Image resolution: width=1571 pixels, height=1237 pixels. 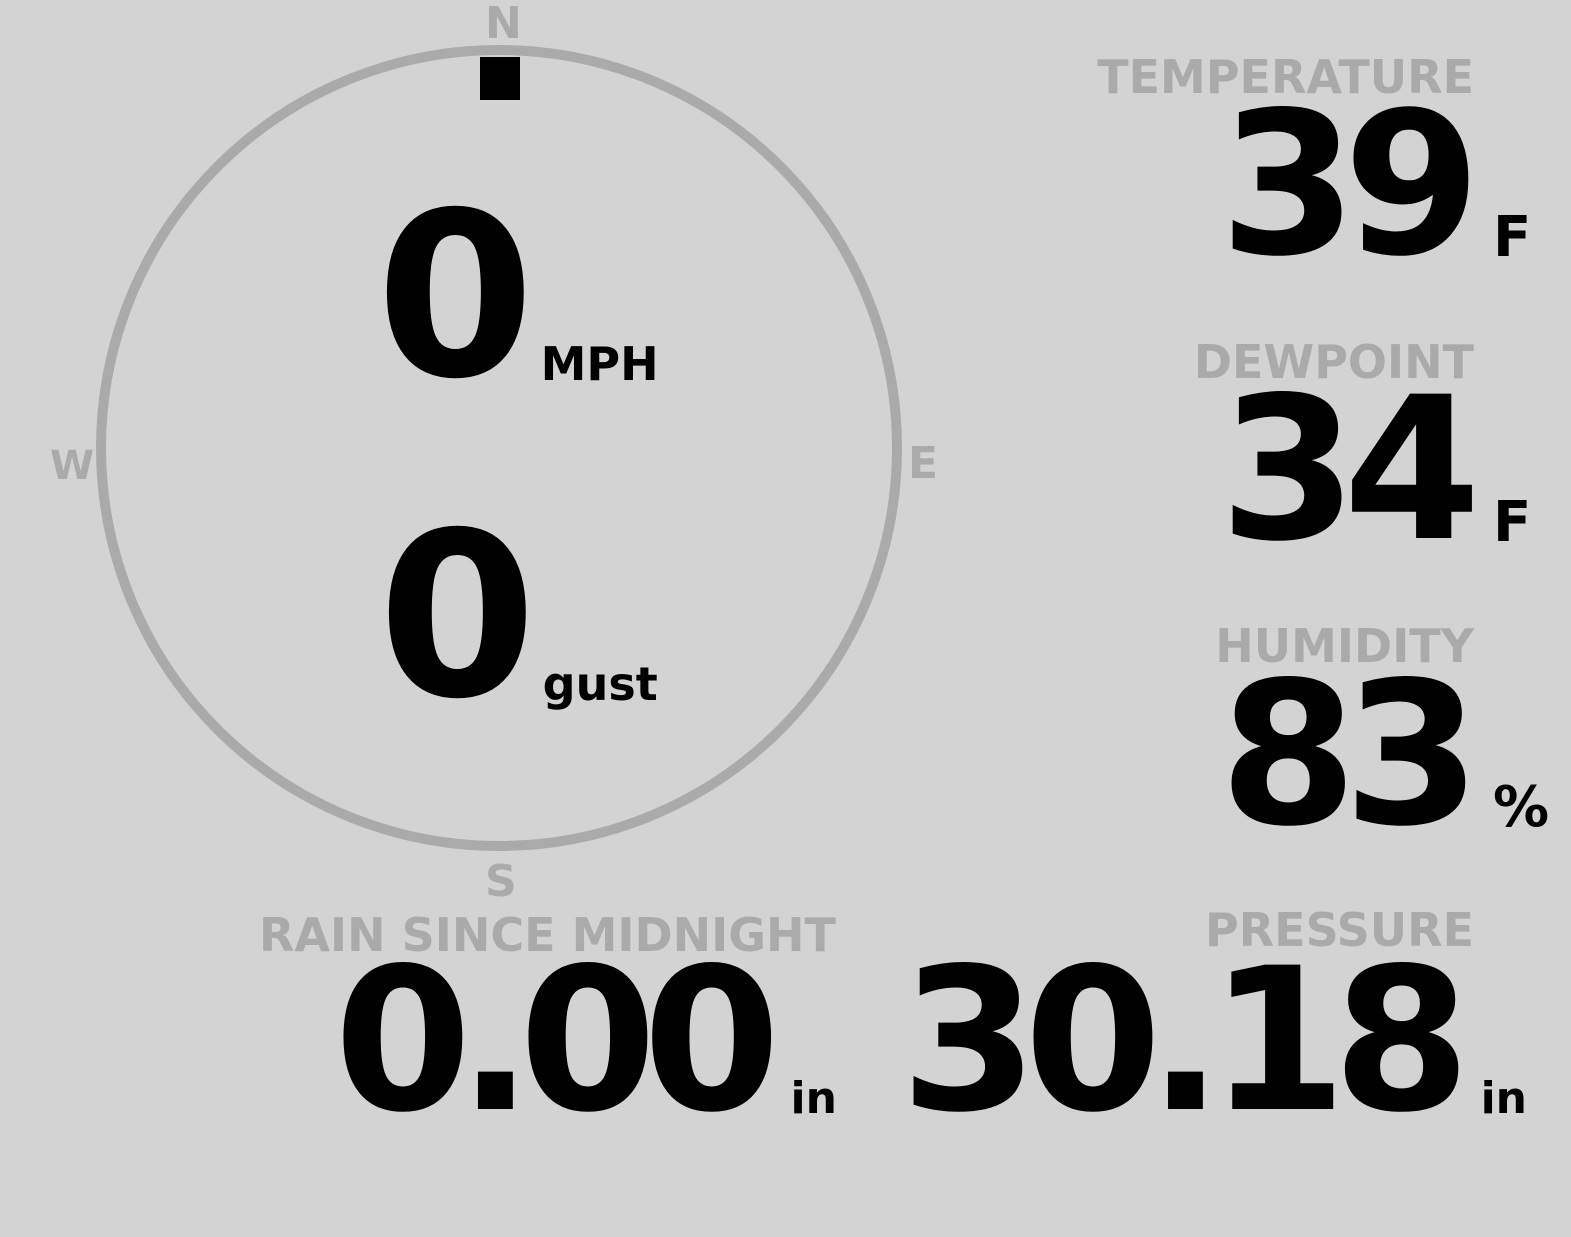 What do you see at coordinates (1512, 522) in the screenshot?
I see `dewpoint-unit: F` at bounding box center [1512, 522].